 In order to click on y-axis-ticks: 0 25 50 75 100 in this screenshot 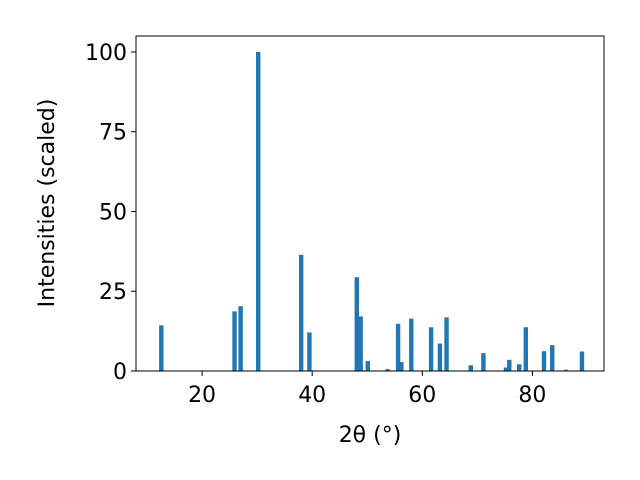, I will do `click(110, 213)`.